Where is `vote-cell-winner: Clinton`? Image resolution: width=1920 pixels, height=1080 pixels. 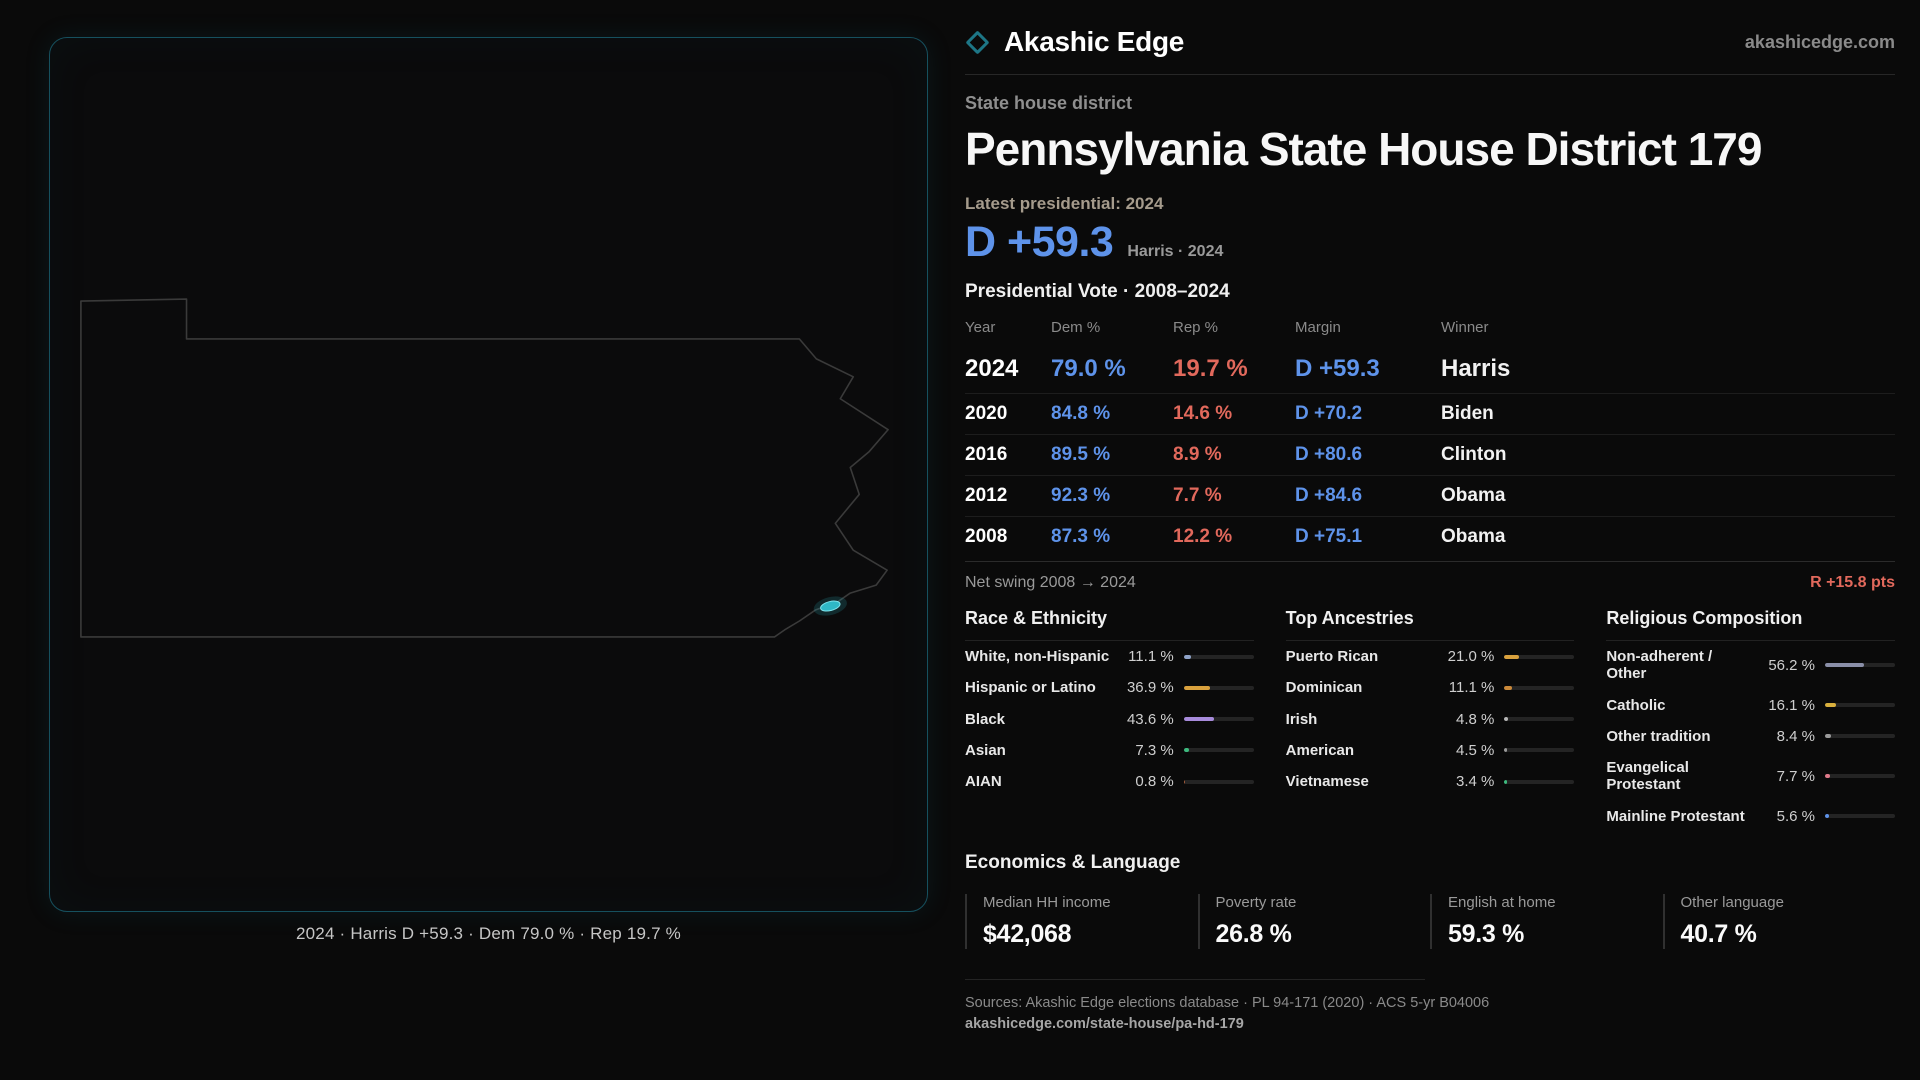
vote-cell-winner: Clinton is located at coordinates (1474, 454).